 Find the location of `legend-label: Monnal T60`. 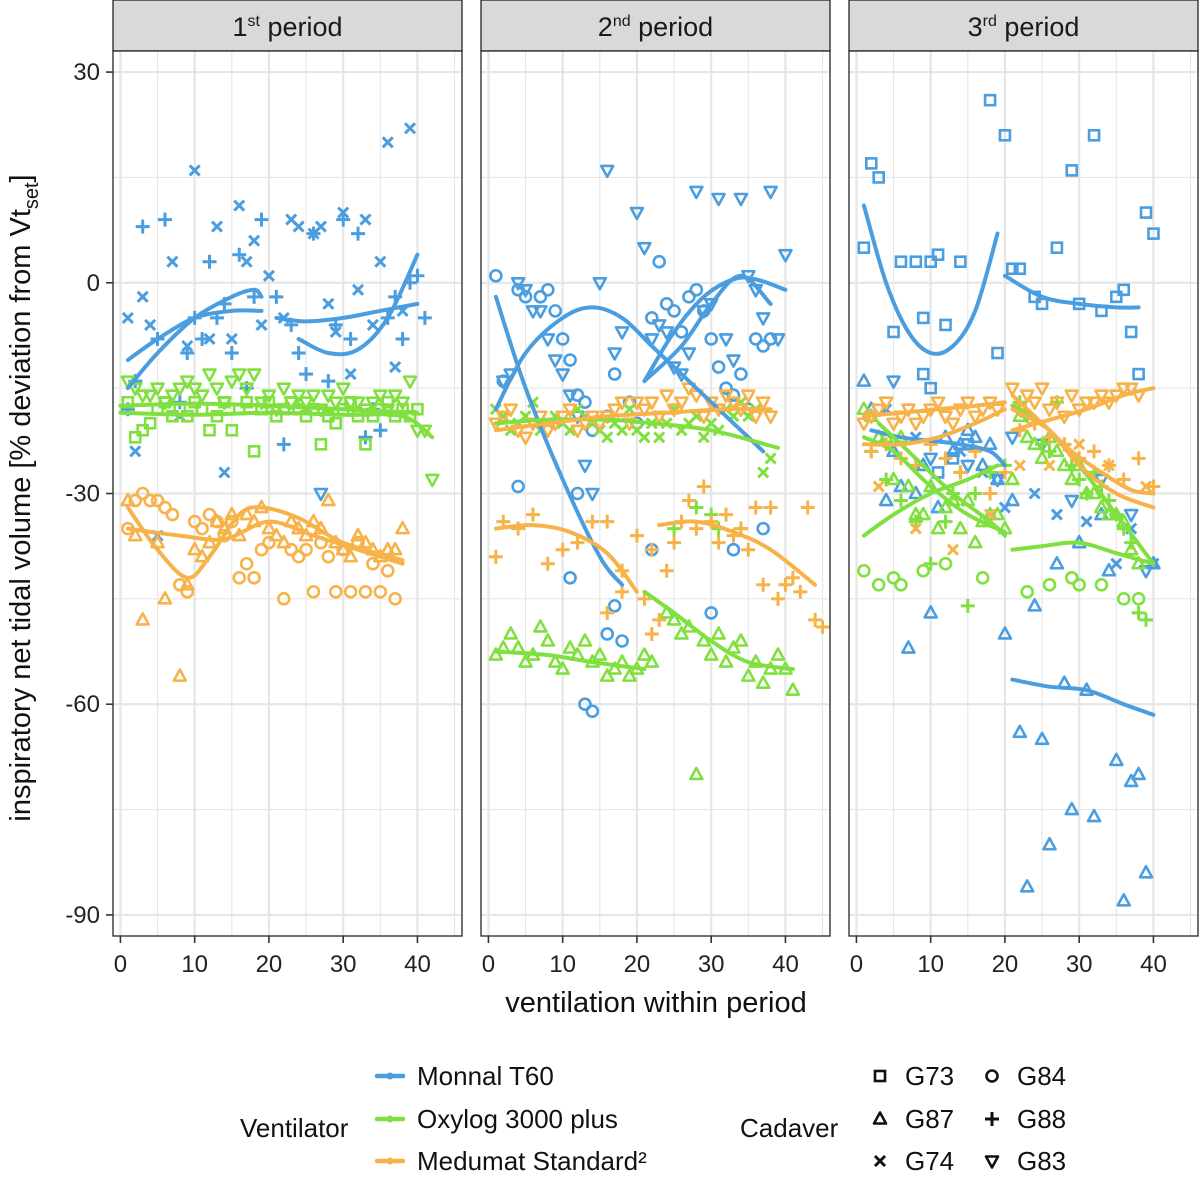

legend-label: Monnal T60 is located at coordinates (485, 1076).